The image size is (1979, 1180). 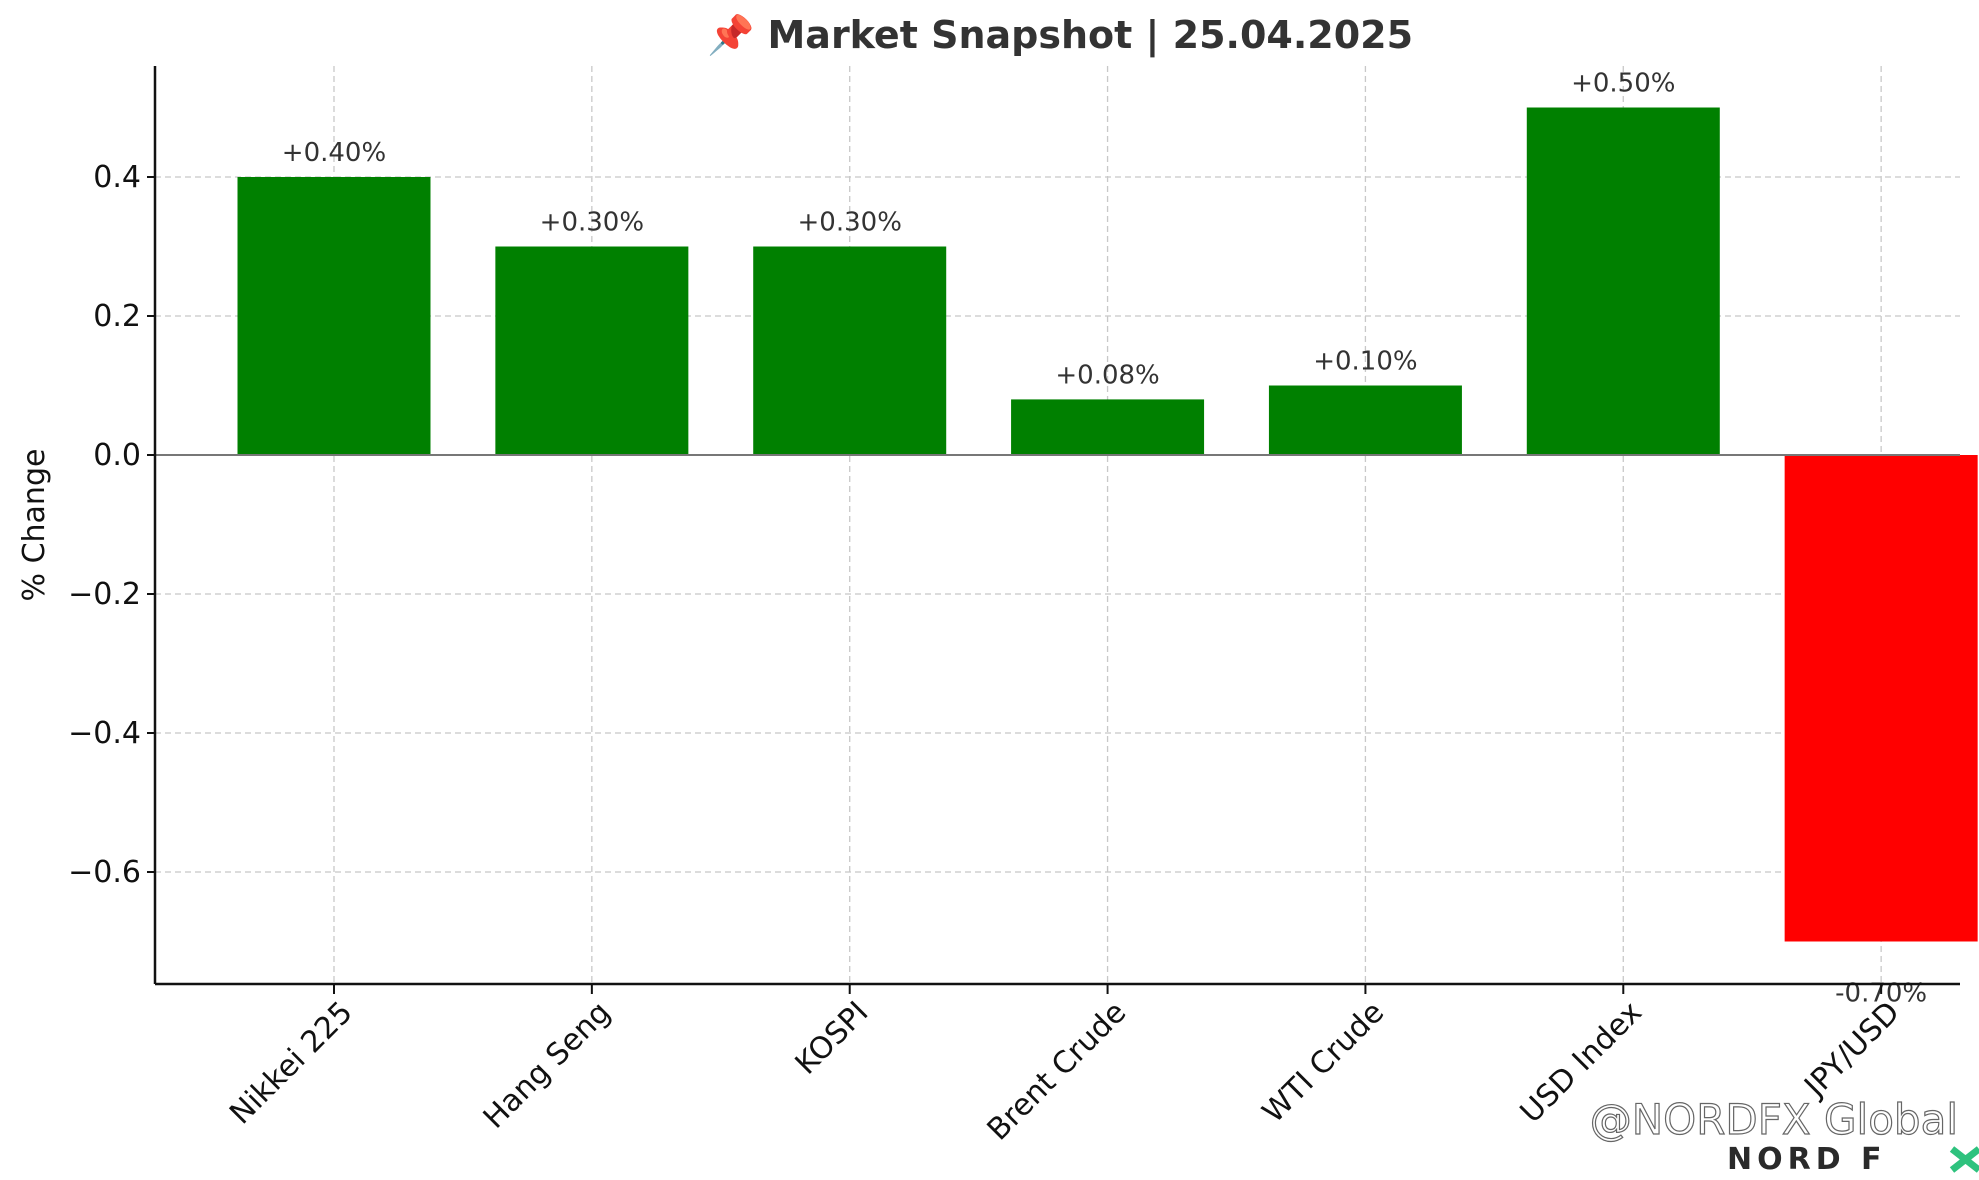 What do you see at coordinates (547, 1065) in the screenshot?
I see `x-tick-label: Hang Seng` at bounding box center [547, 1065].